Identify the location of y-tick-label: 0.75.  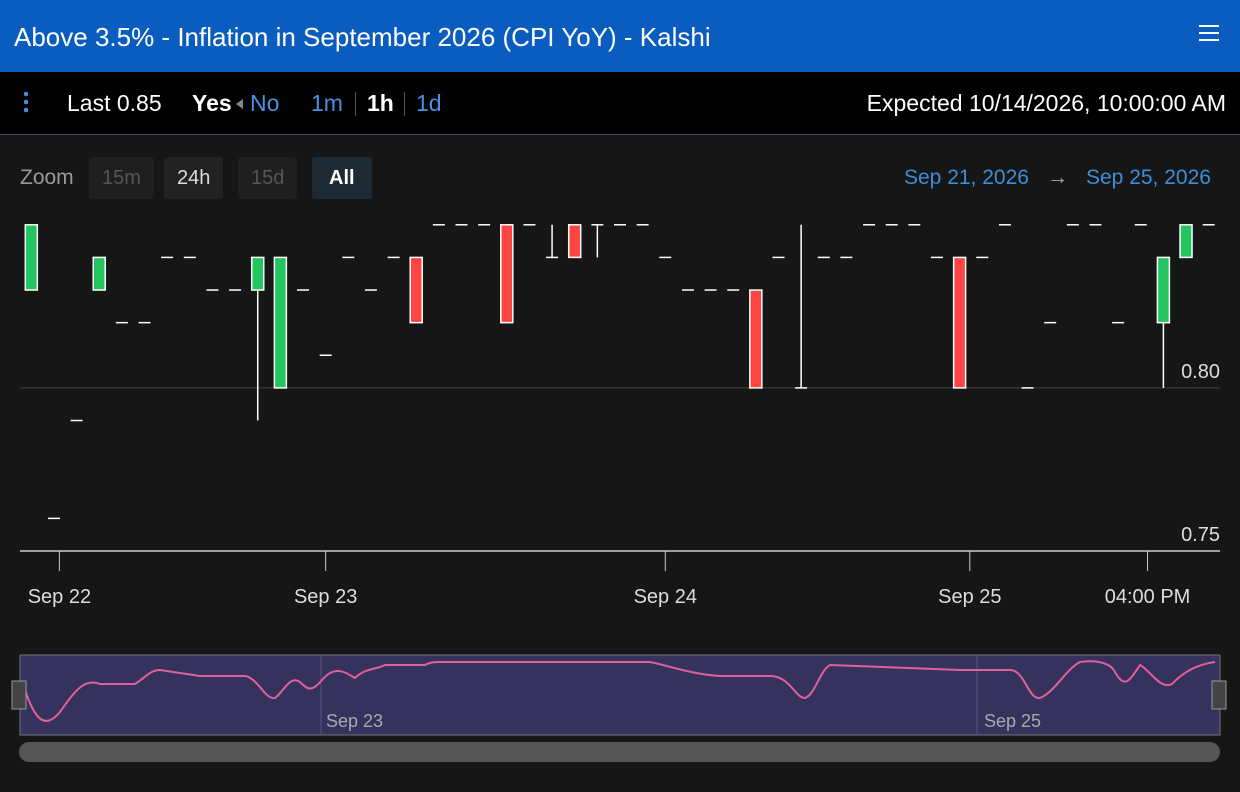
(1200, 535).